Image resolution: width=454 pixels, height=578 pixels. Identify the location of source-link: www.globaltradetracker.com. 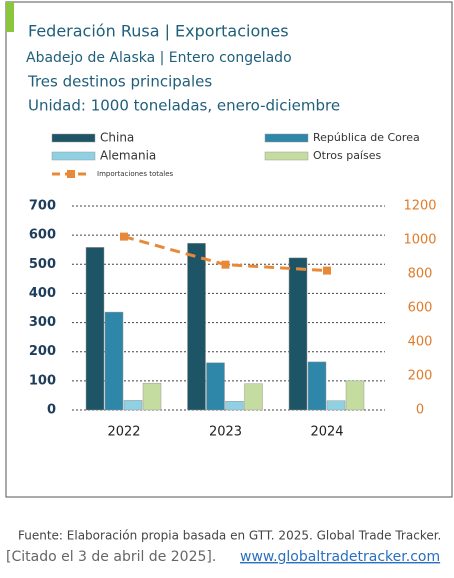
(340, 557).